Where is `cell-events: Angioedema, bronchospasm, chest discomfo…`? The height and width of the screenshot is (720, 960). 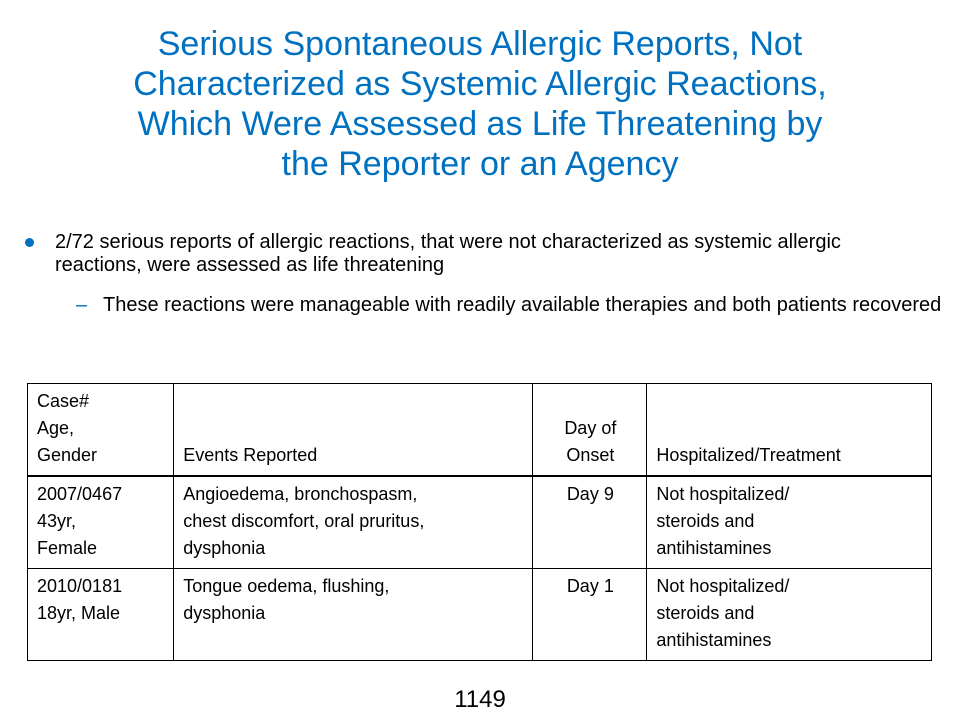
cell-events: Angioedema, bronchospasm, chest discomfo… is located at coordinates (353, 522).